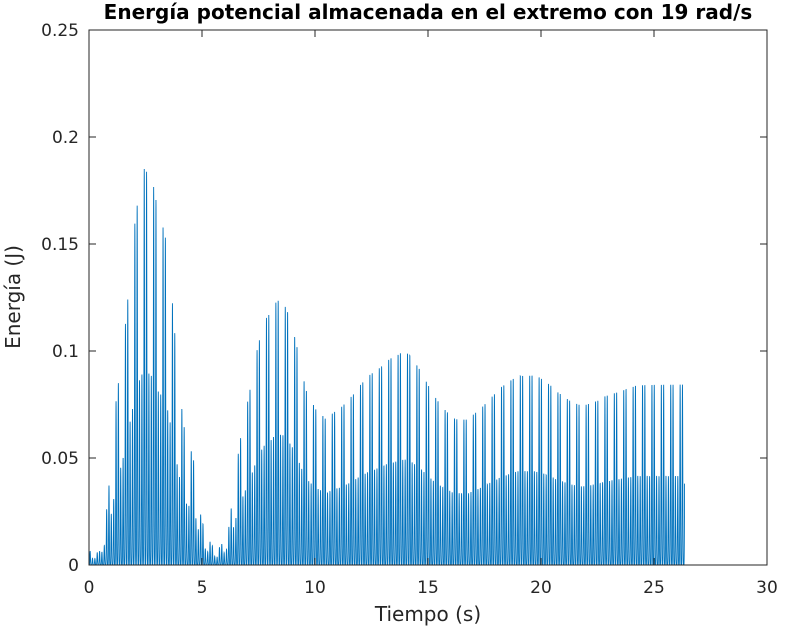  I want to click on y-tick-label: 0.15, so click(60, 245).